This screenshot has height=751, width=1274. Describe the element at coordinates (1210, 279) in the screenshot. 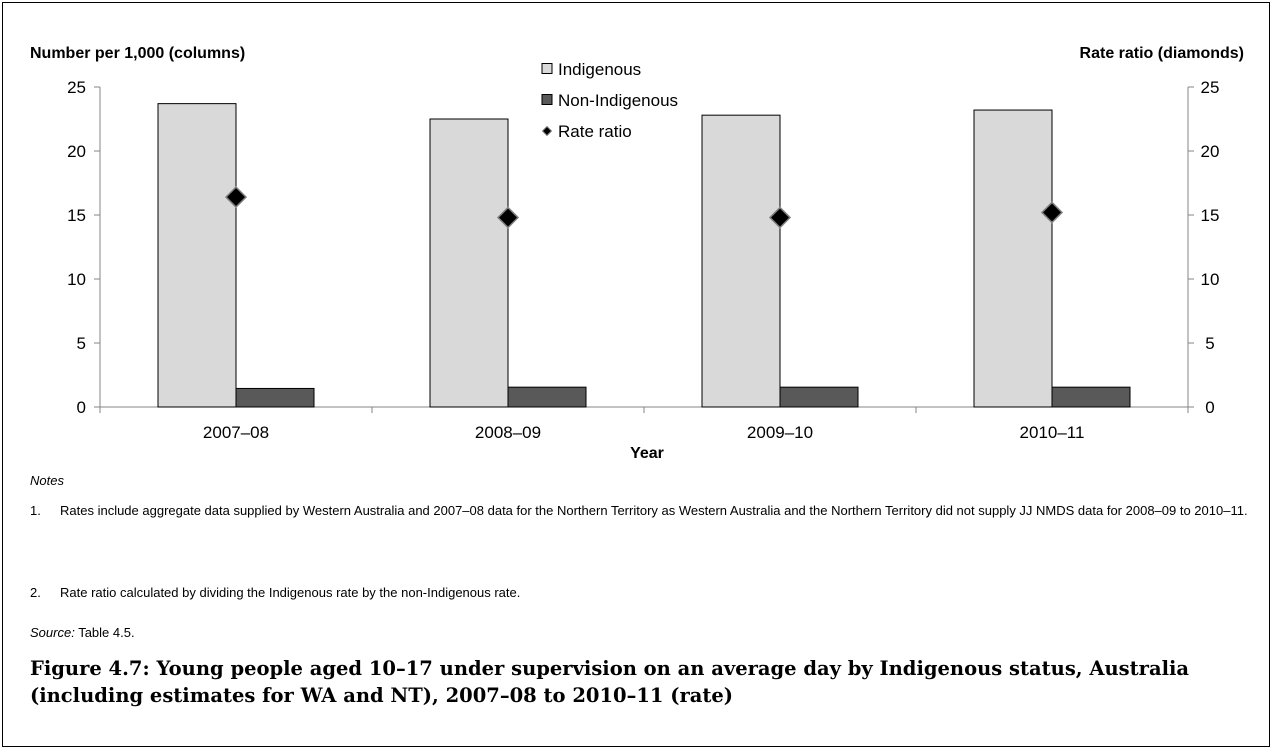

I see `y-tick-label-right: 10` at that location.